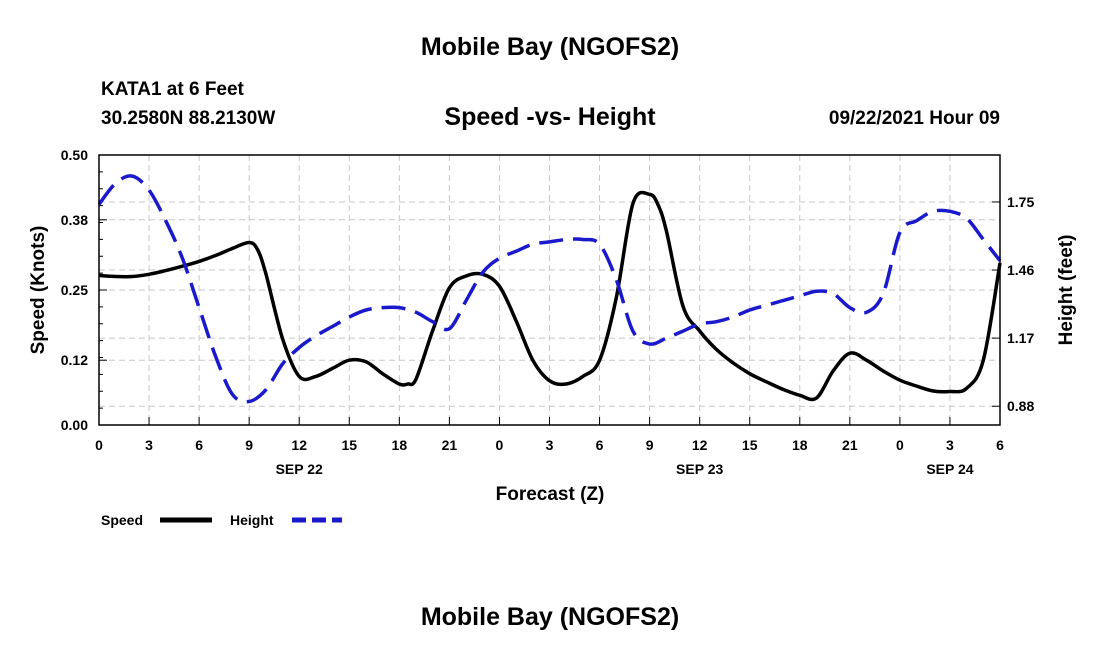  What do you see at coordinates (74, 360) in the screenshot?
I see `y-tick-label: 0.12` at bounding box center [74, 360].